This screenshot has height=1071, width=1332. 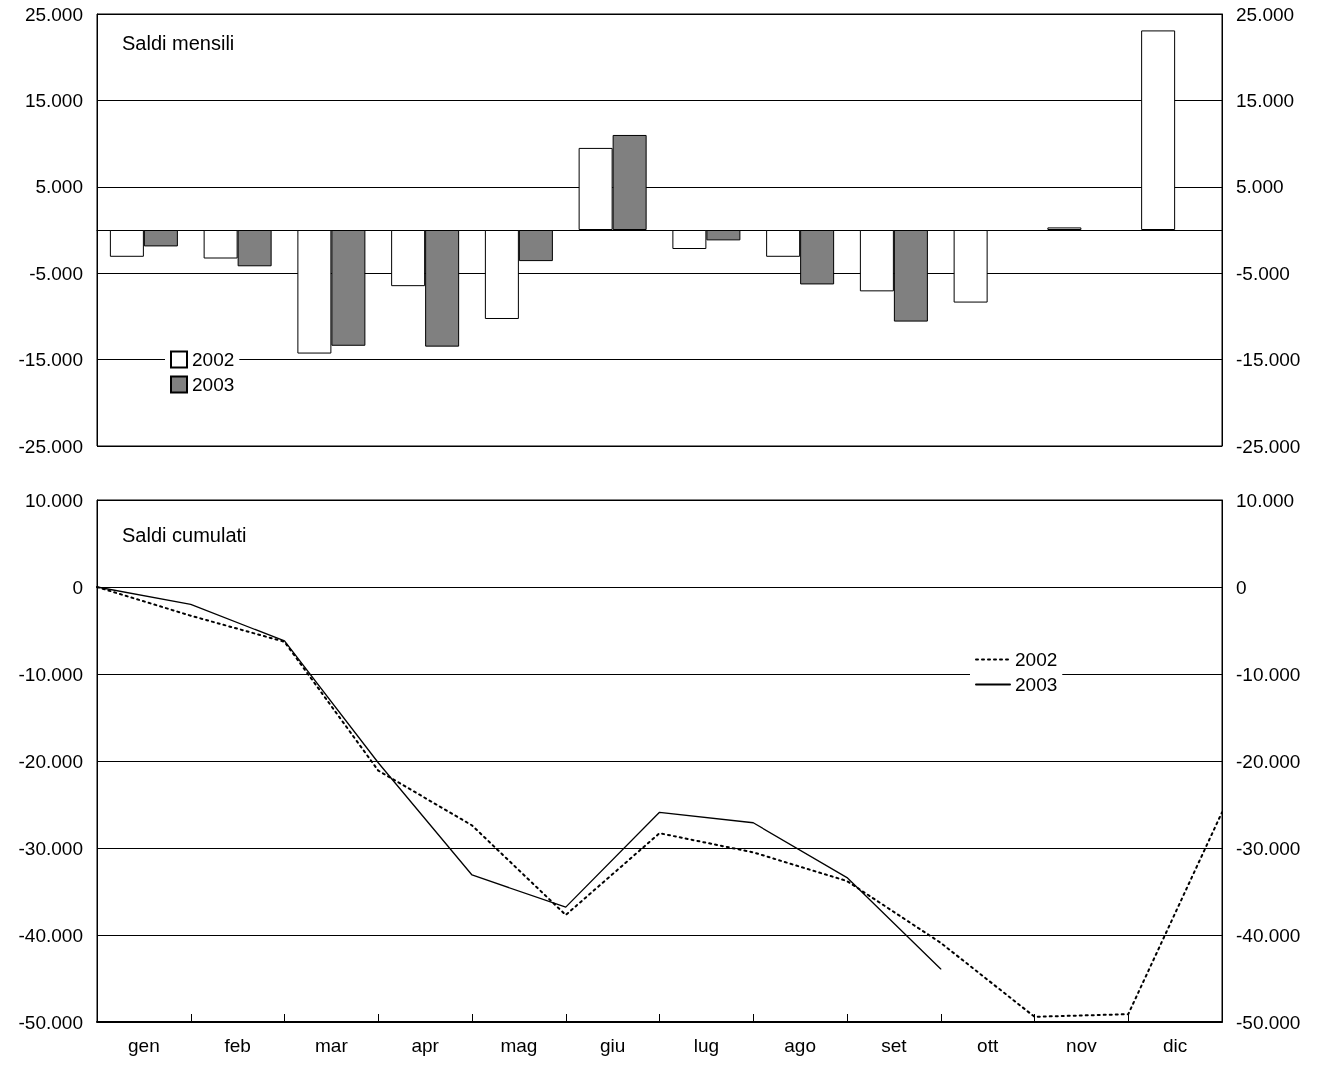 What do you see at coordinates (1263, 273) in the screenshot?
I see `y2-tick-label: -5.000` at bounding box center [1263, 273].